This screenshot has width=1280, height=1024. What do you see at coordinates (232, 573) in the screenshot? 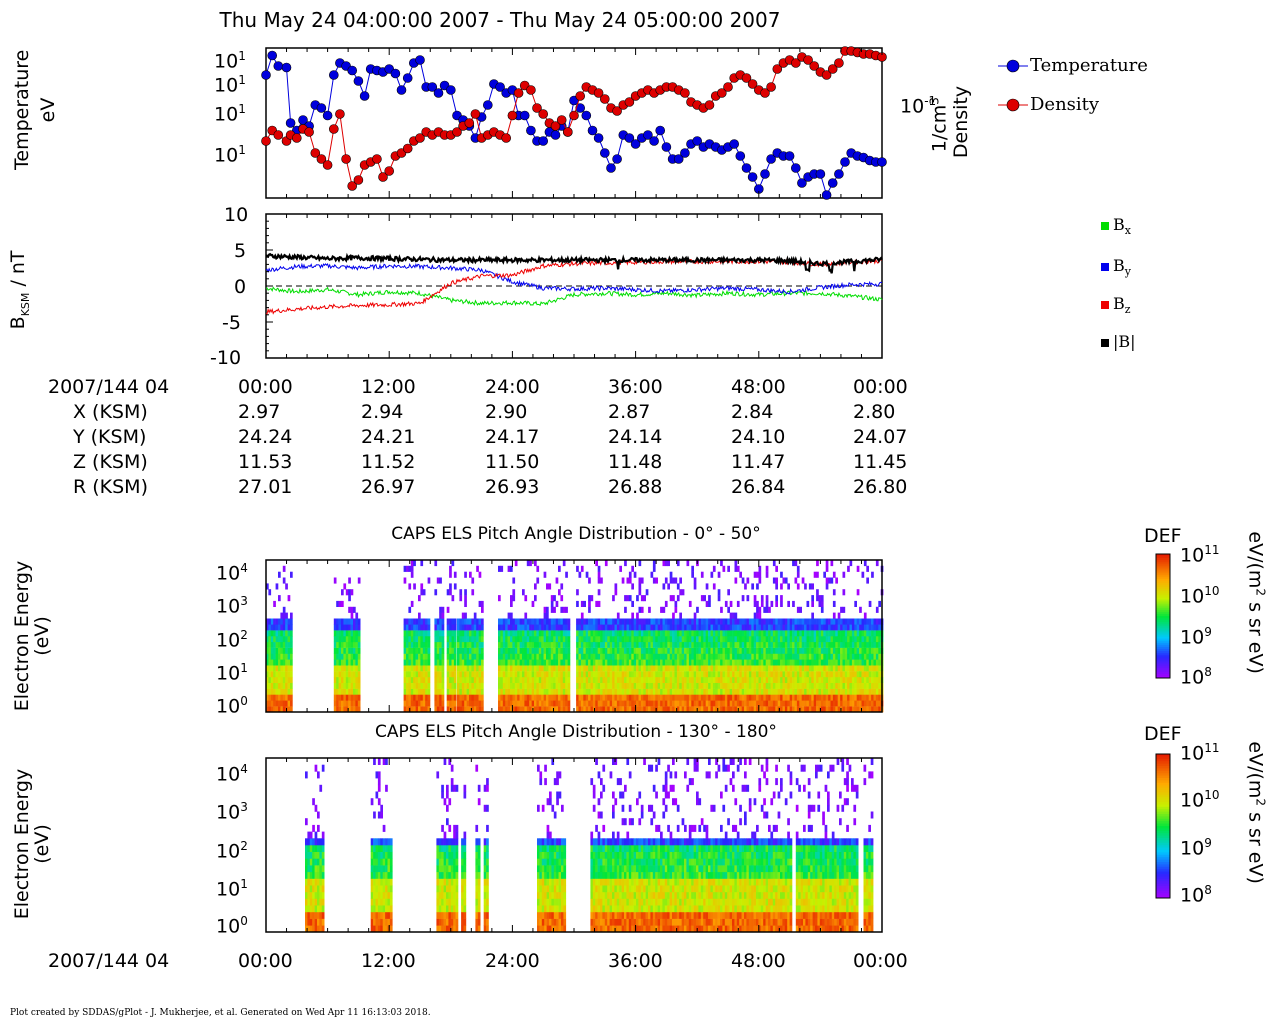
I see `els1-tick-1e4: 104` at bounding box center [232, 573].